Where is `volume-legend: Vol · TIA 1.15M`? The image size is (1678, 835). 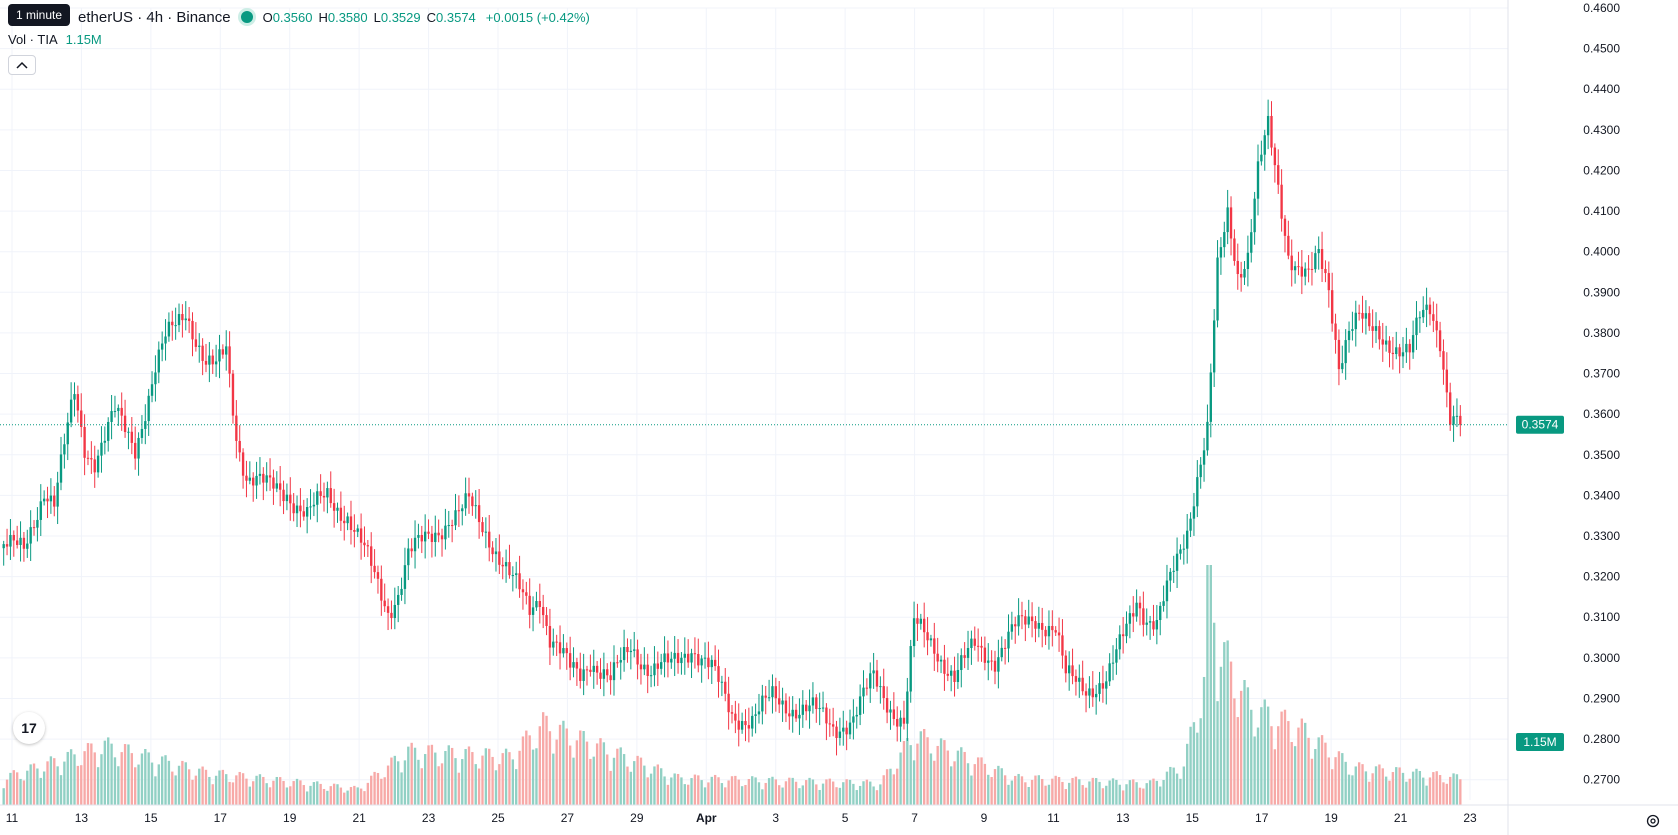 volume-legend: Vol · TIA 1.15M is located at coordinates (55, 39).